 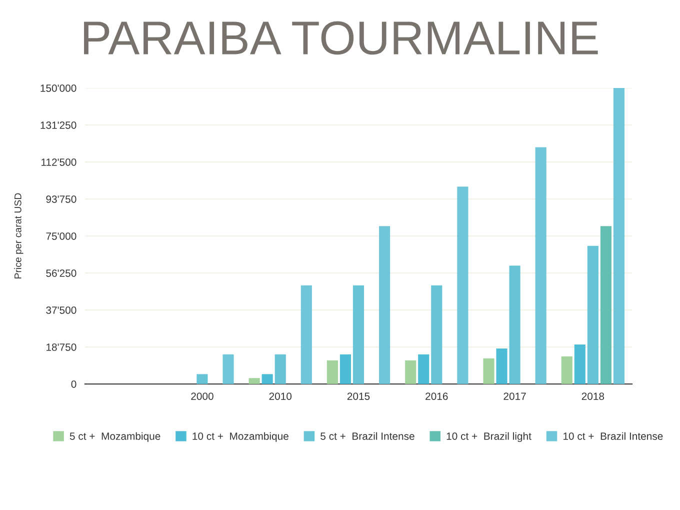 What do you see at coordinates (358, 396) in the screenshot?
I see `x-tick-label: 2015` at bounding box center [358, 396].